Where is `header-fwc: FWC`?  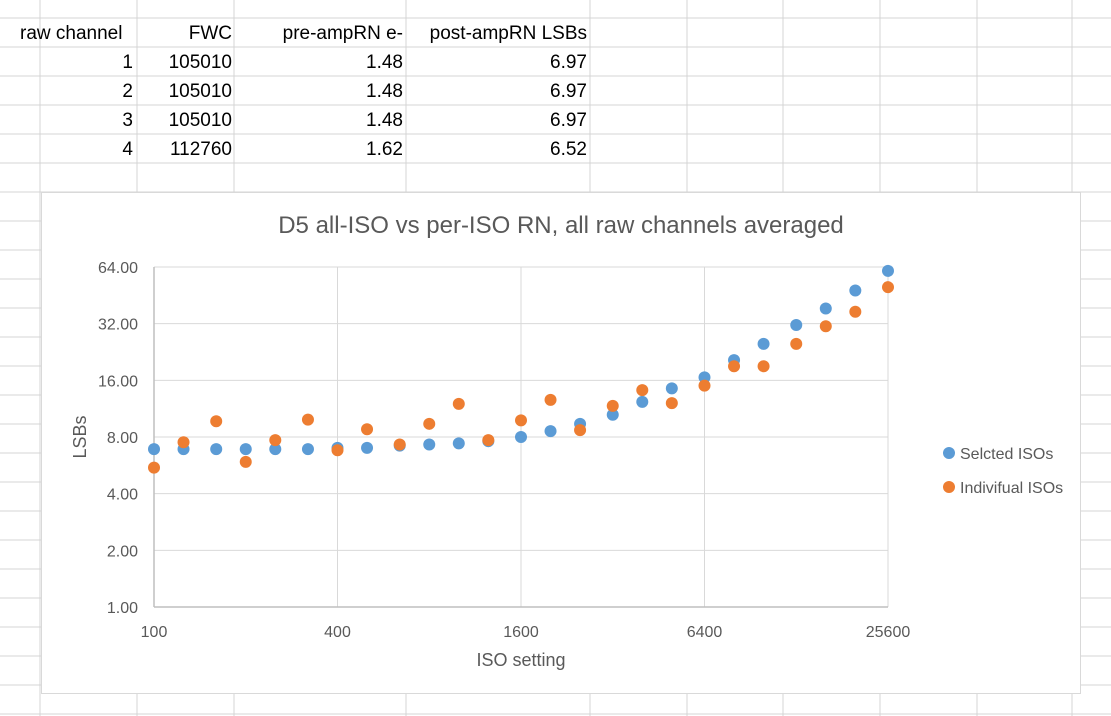 header-fwc: FWC is located at coordinates (210, 33).